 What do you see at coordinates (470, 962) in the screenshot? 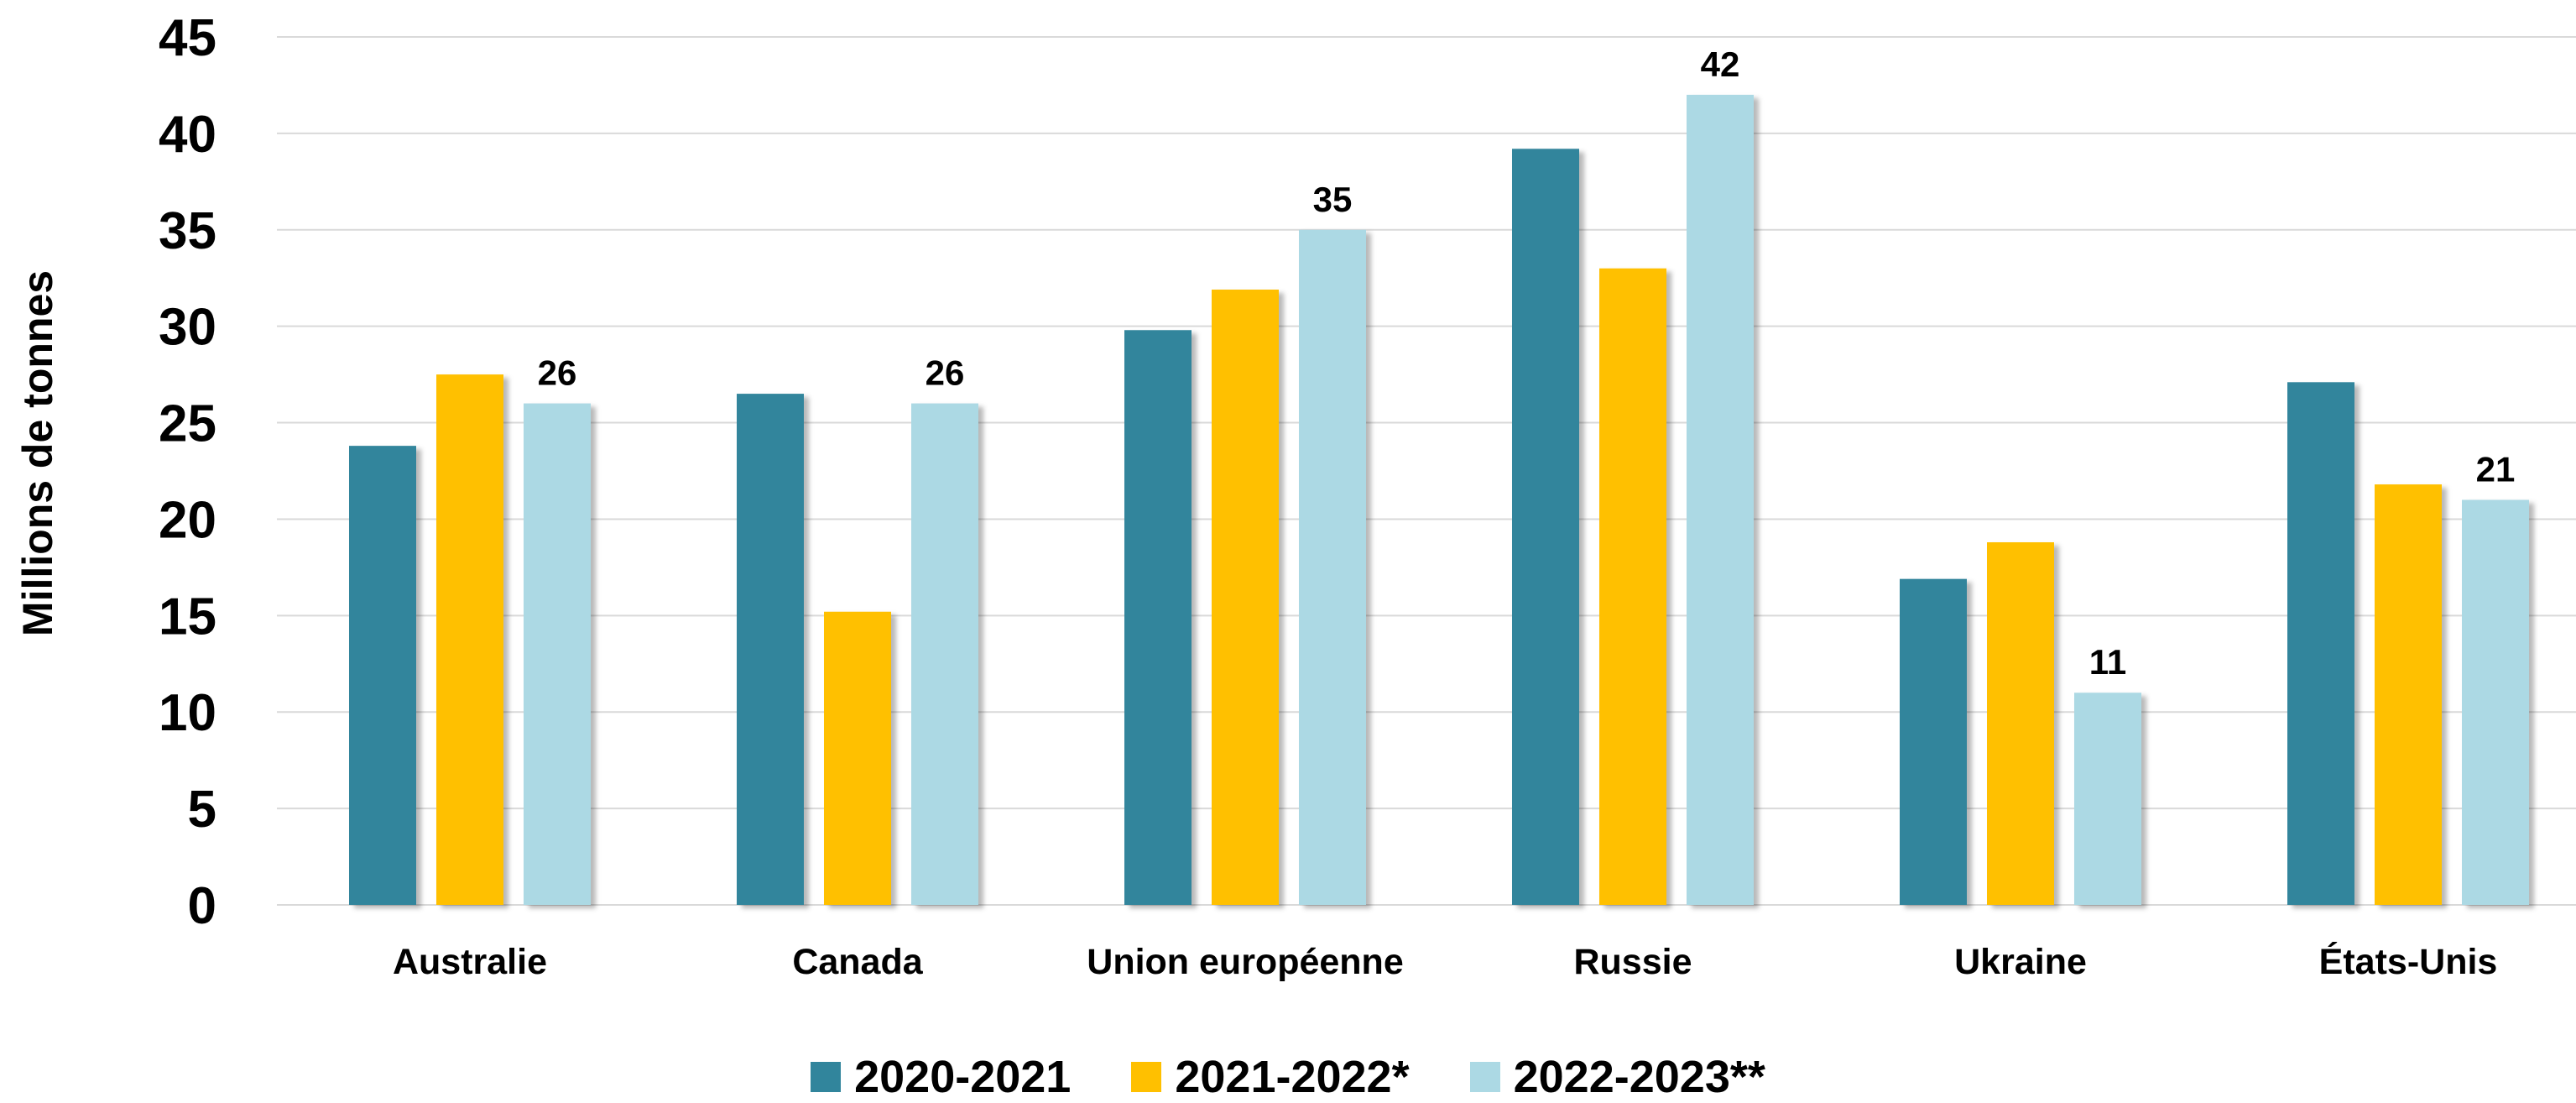
I see `x-tick-label: Australie` at bounding box center [470, 962].